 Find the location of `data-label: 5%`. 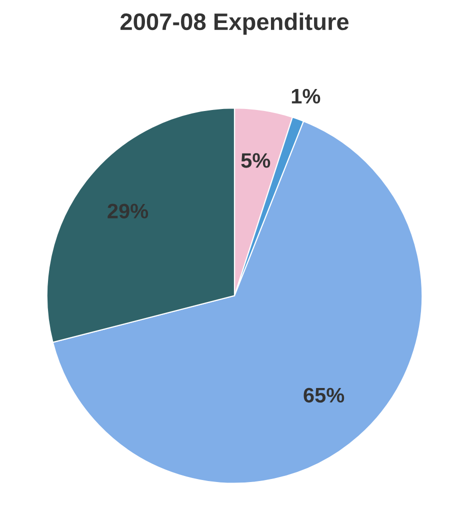

data-label: 5% is located at coordinates (255, 160).